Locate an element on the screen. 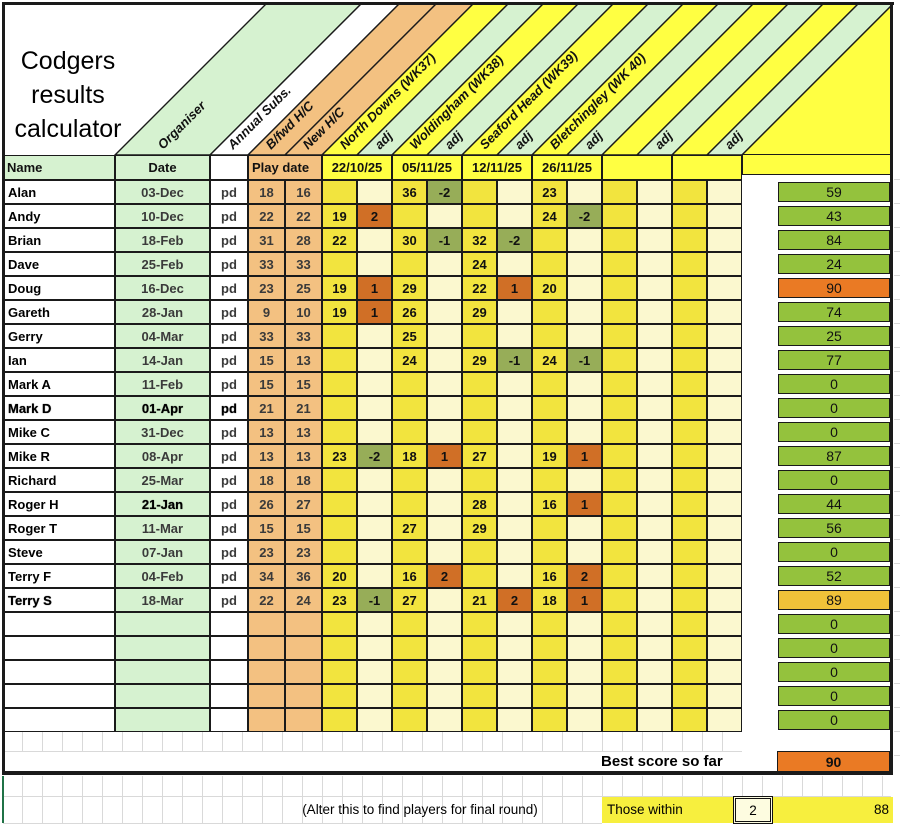  cell-bfwd-hc: 23 is located at coordinates (266, 288).